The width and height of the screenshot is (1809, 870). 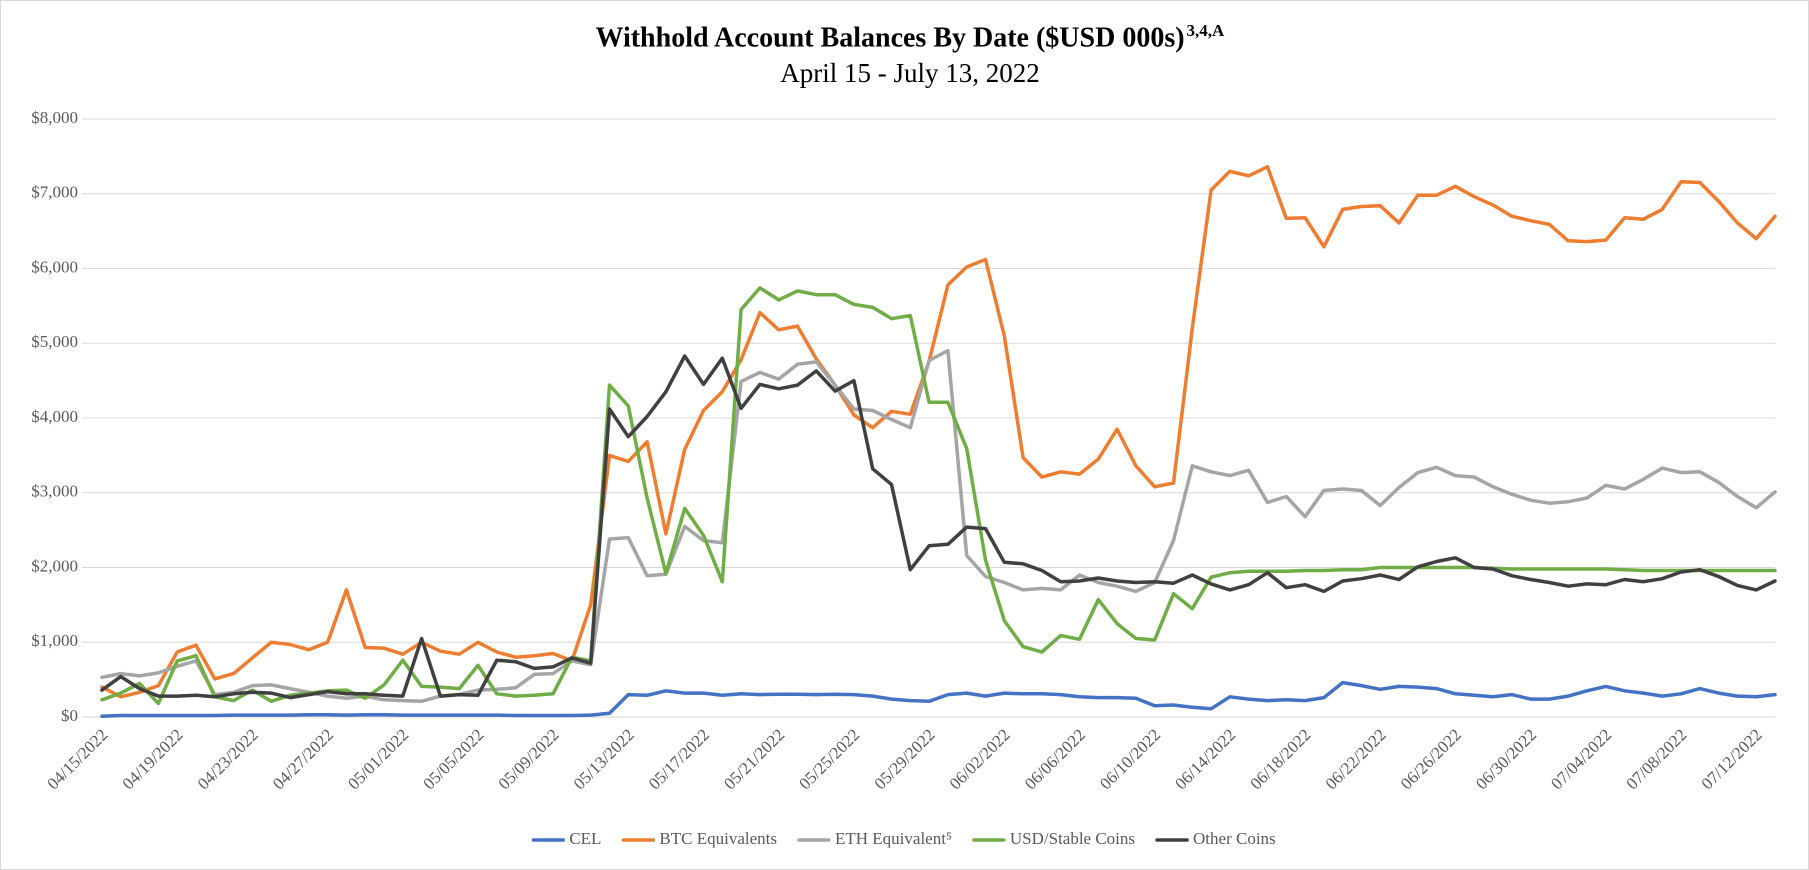 I want to click on title-superscript: 3,4,A, so click(x=1206, y=30).